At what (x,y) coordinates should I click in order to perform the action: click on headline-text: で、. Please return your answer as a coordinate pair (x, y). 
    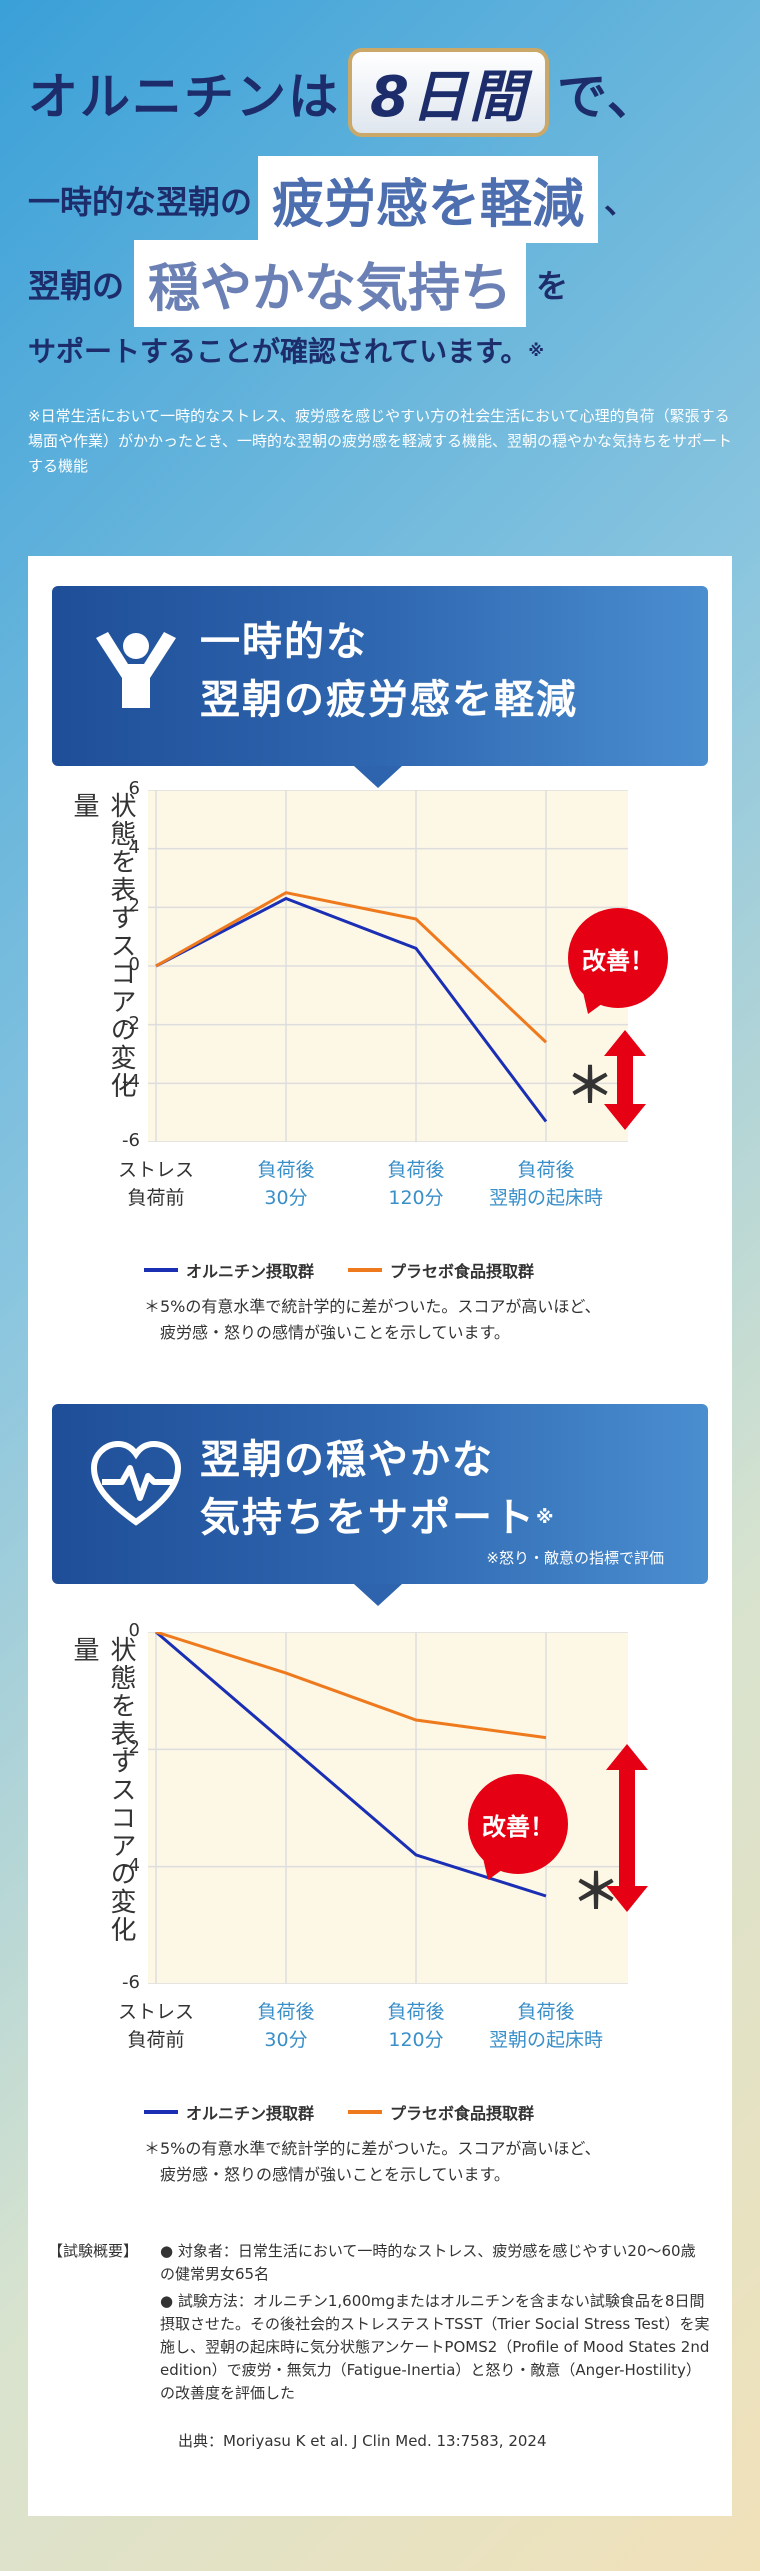
    Looking at the image, I should click on (607, 96).